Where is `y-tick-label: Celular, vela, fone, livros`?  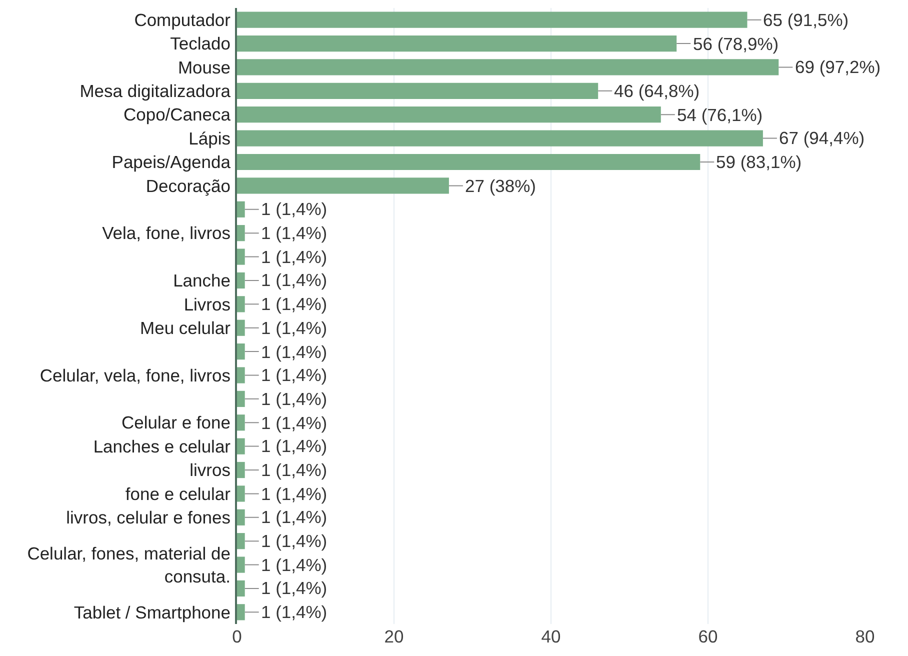
y-tick-label: Celular, vela, fone, livros is located at coordinates (135, 375).